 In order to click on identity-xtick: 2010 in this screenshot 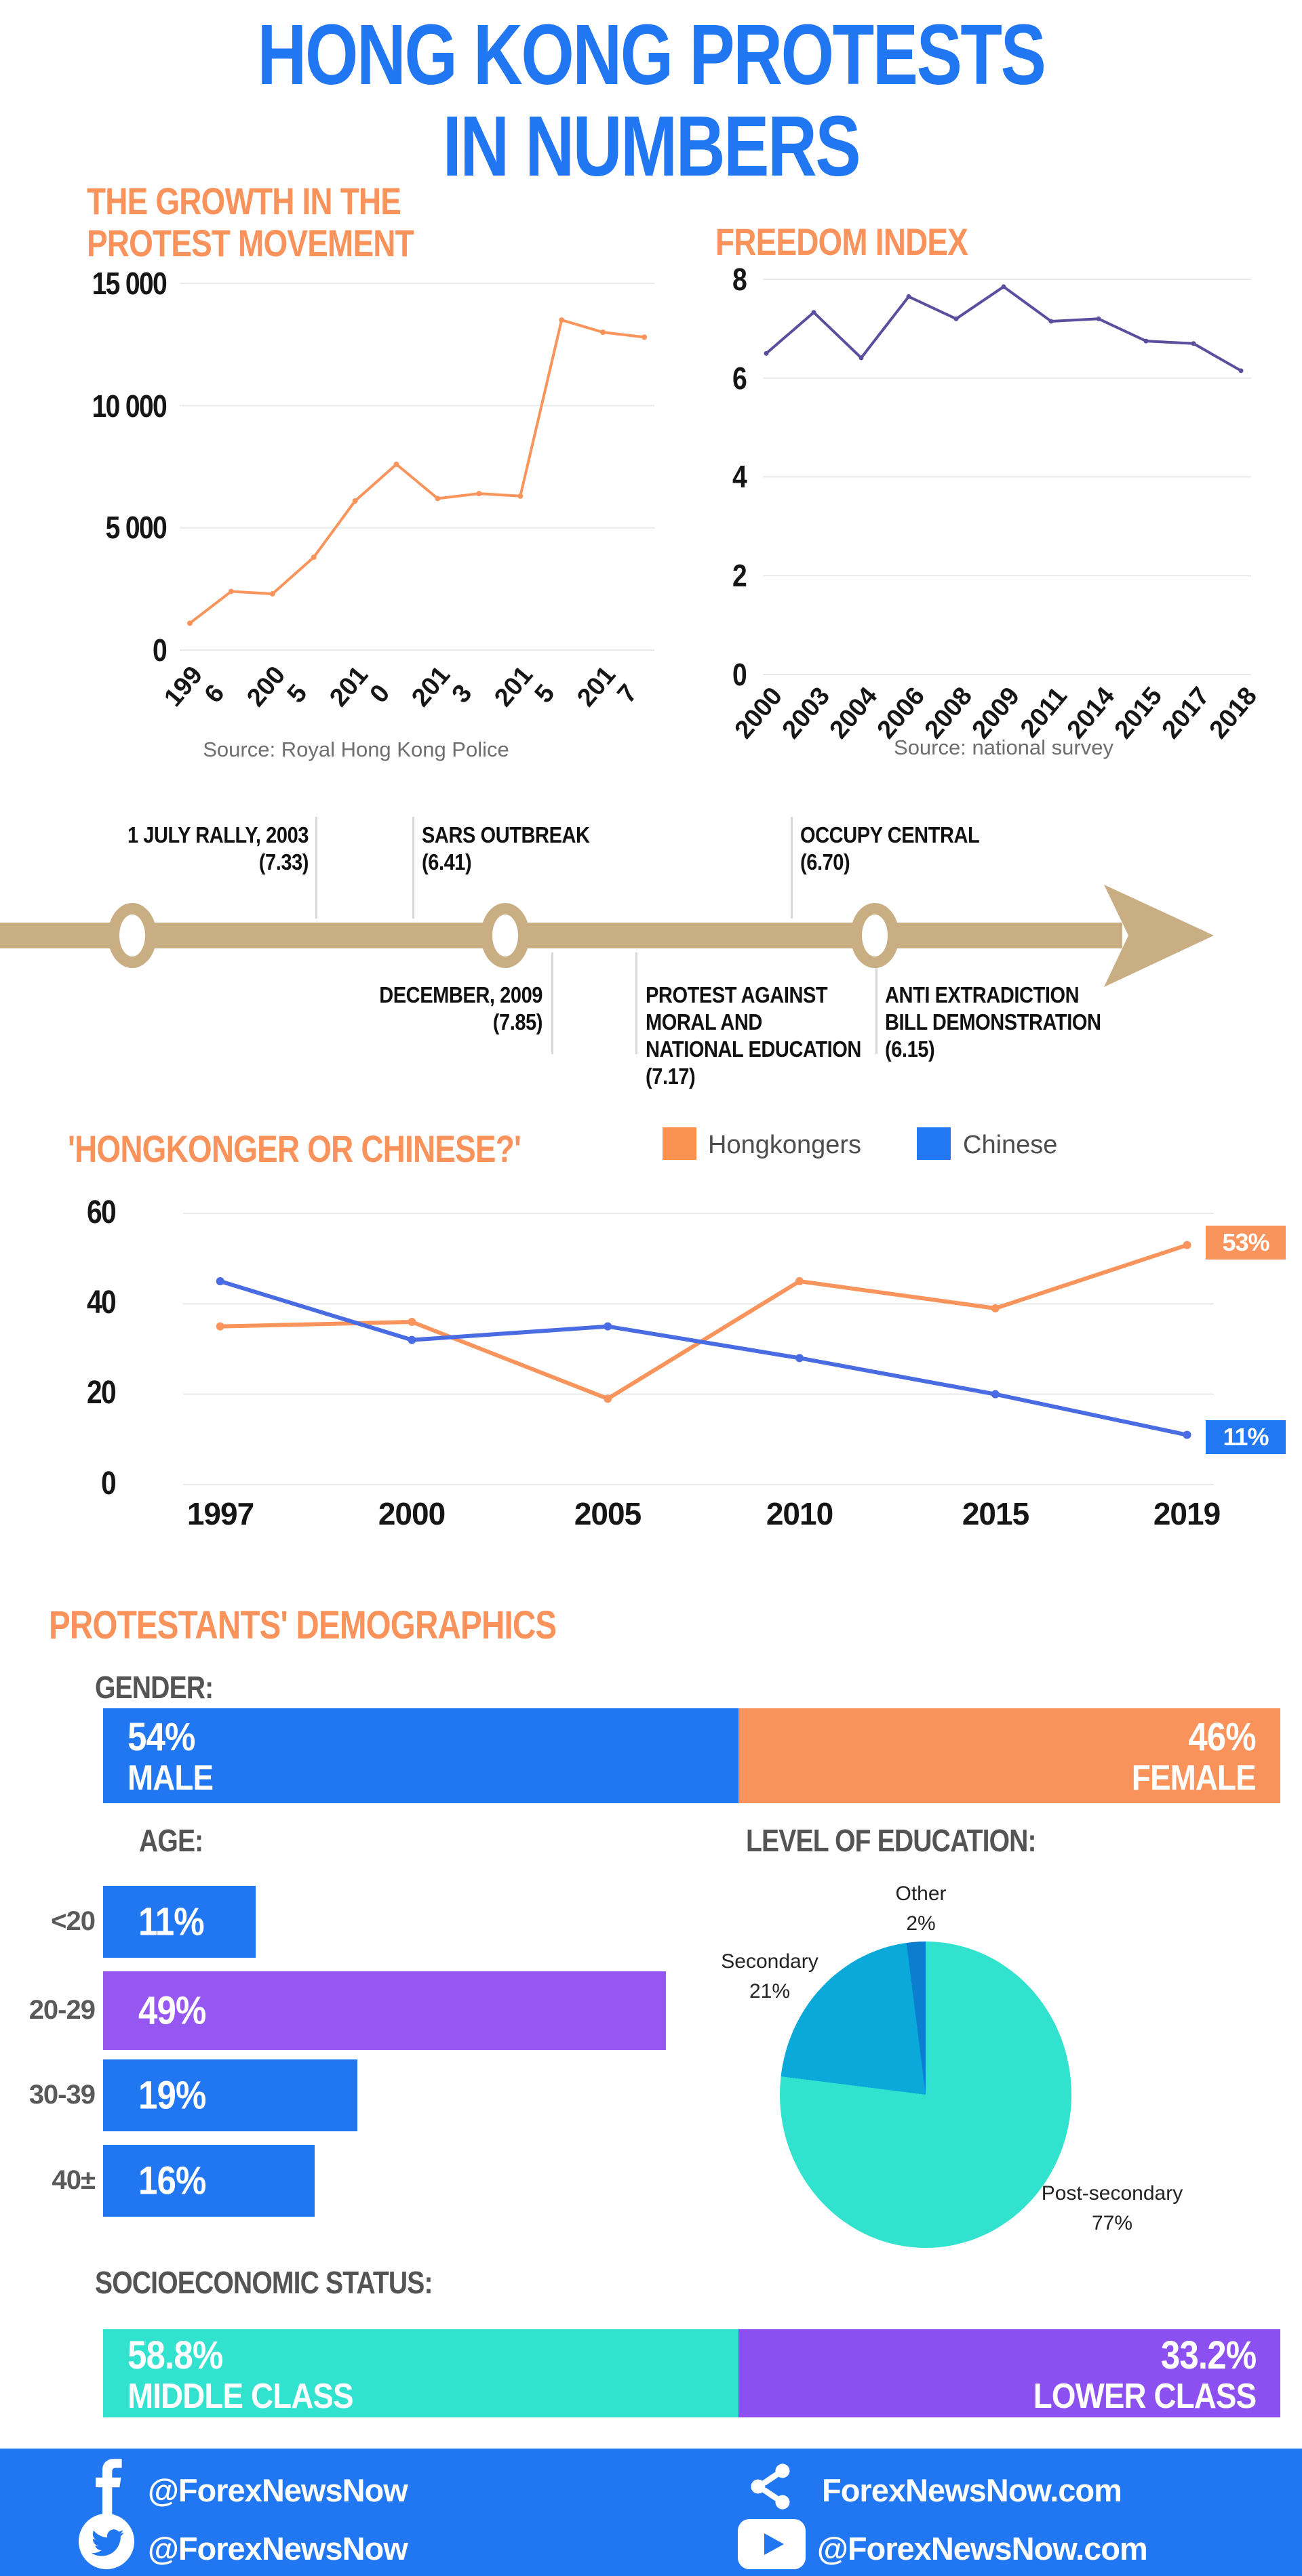, I will do `click(800, 1513)`.